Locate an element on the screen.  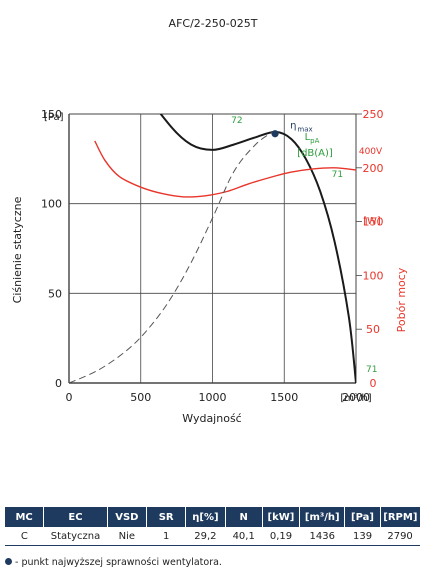
x-tick-label: 0 is located at coordinates (69, 397).